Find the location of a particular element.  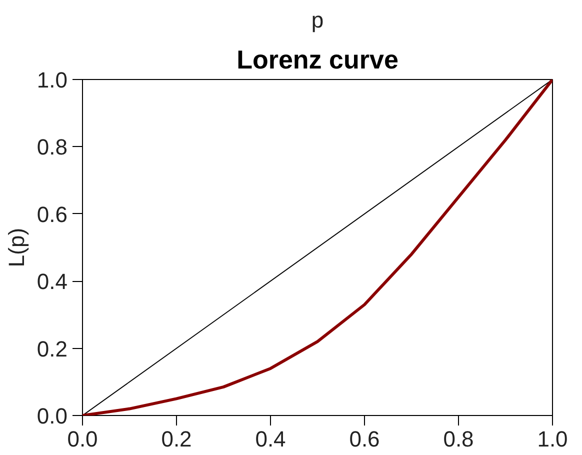

chart-title: Lorenz curve is located at coordinates (317, 59).